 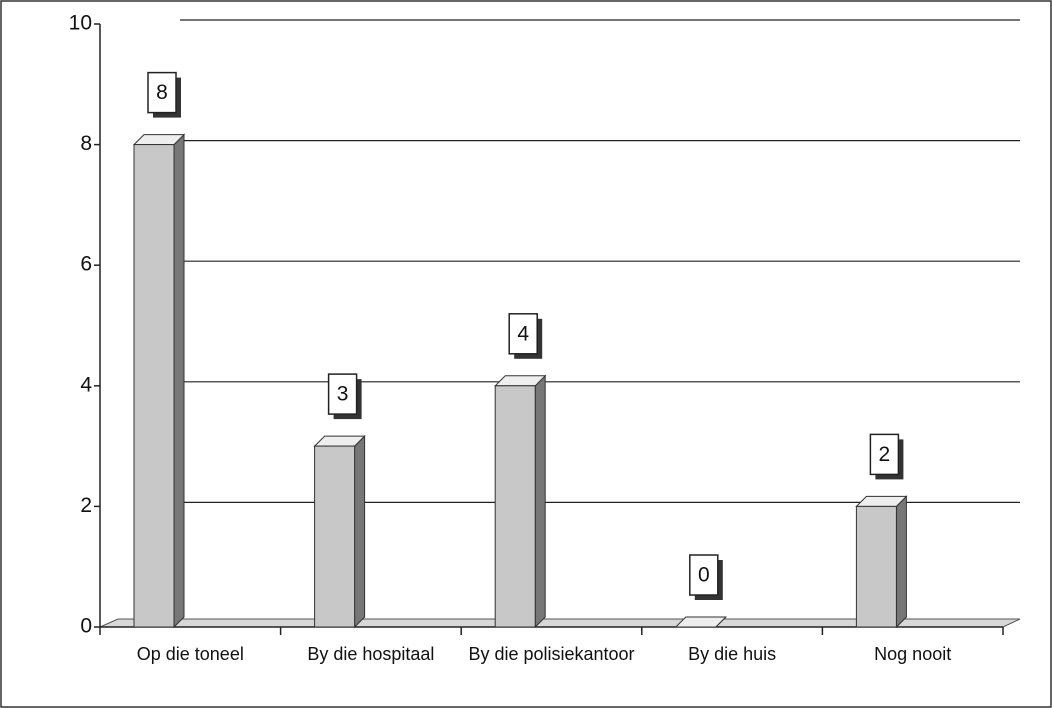 I want to click on data-label: 8, so click(x=162, y=92).